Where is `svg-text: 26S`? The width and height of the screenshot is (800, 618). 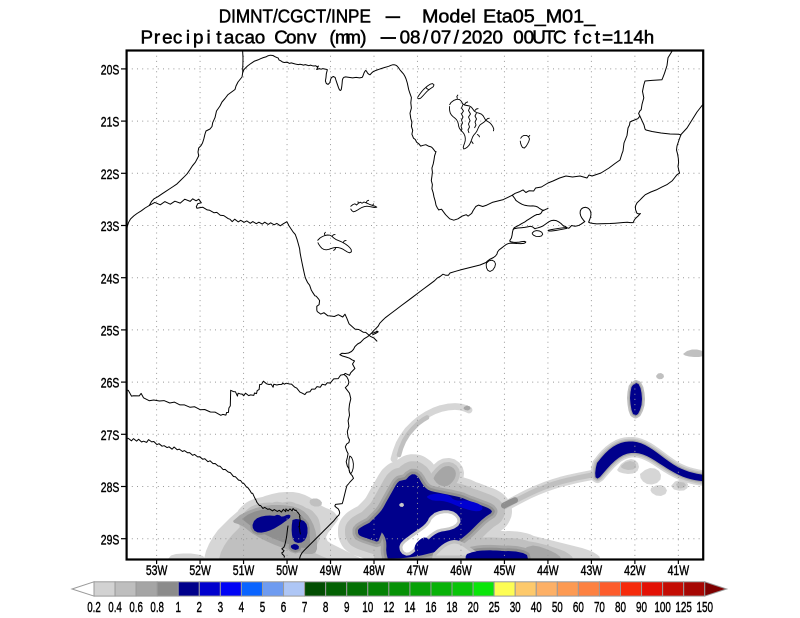 svg-text: 26S is located at coordinates (110, 383).